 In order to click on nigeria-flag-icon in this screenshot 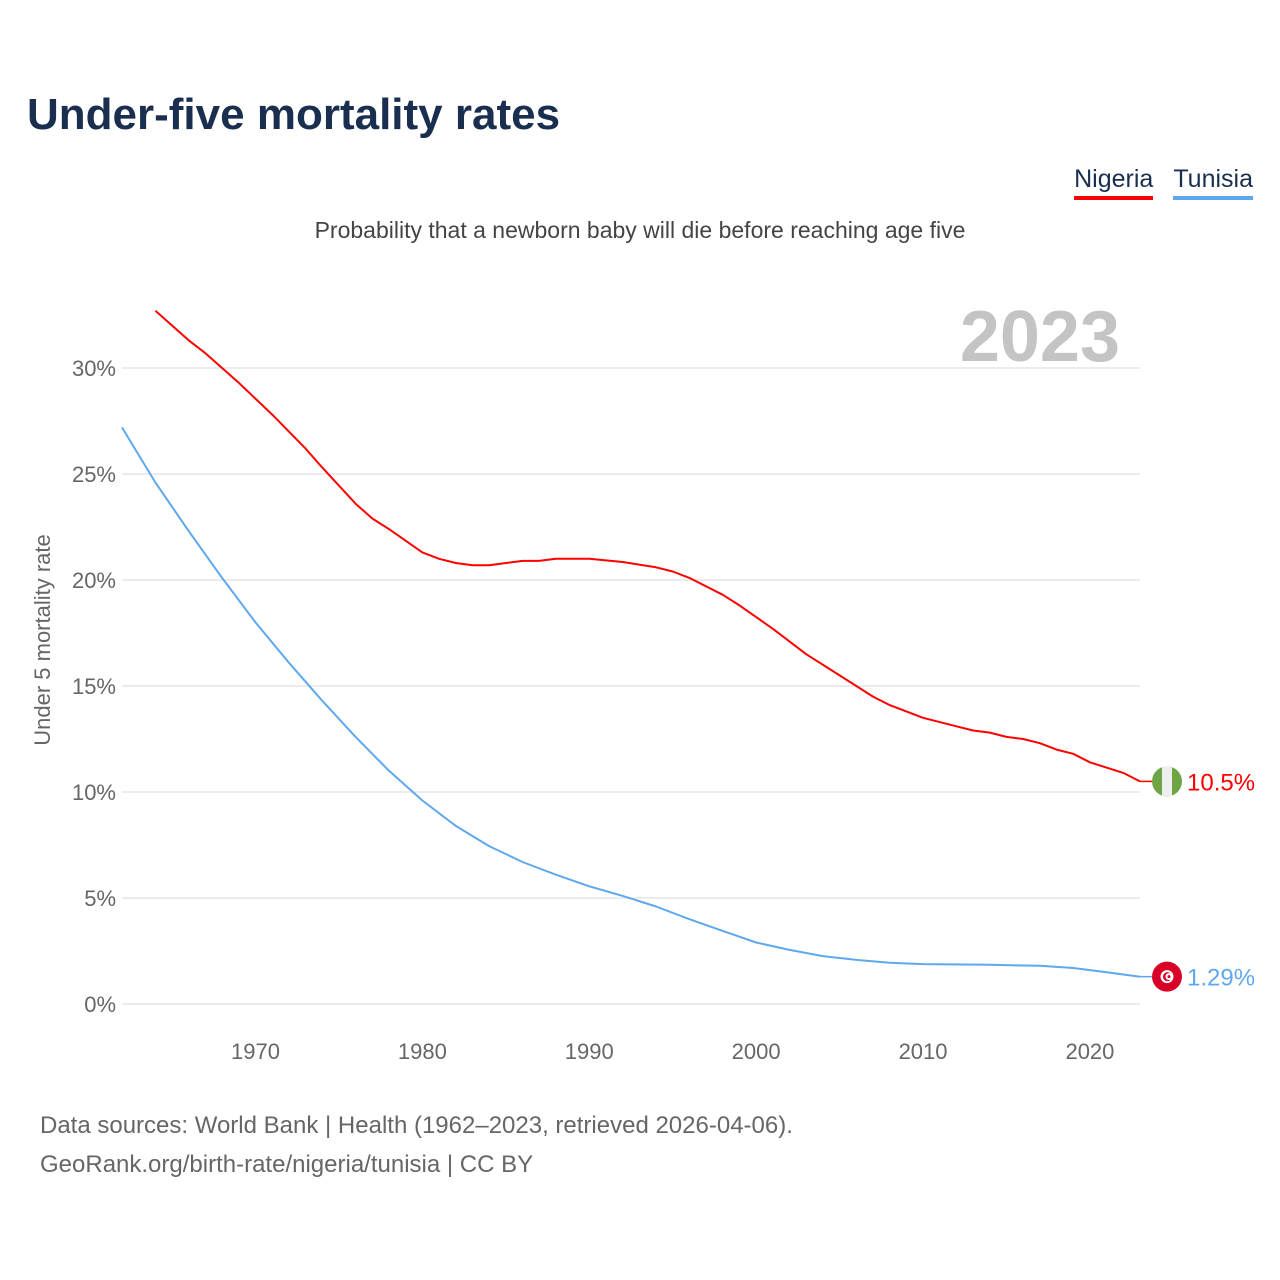, I will do `click(1167, 781)`.